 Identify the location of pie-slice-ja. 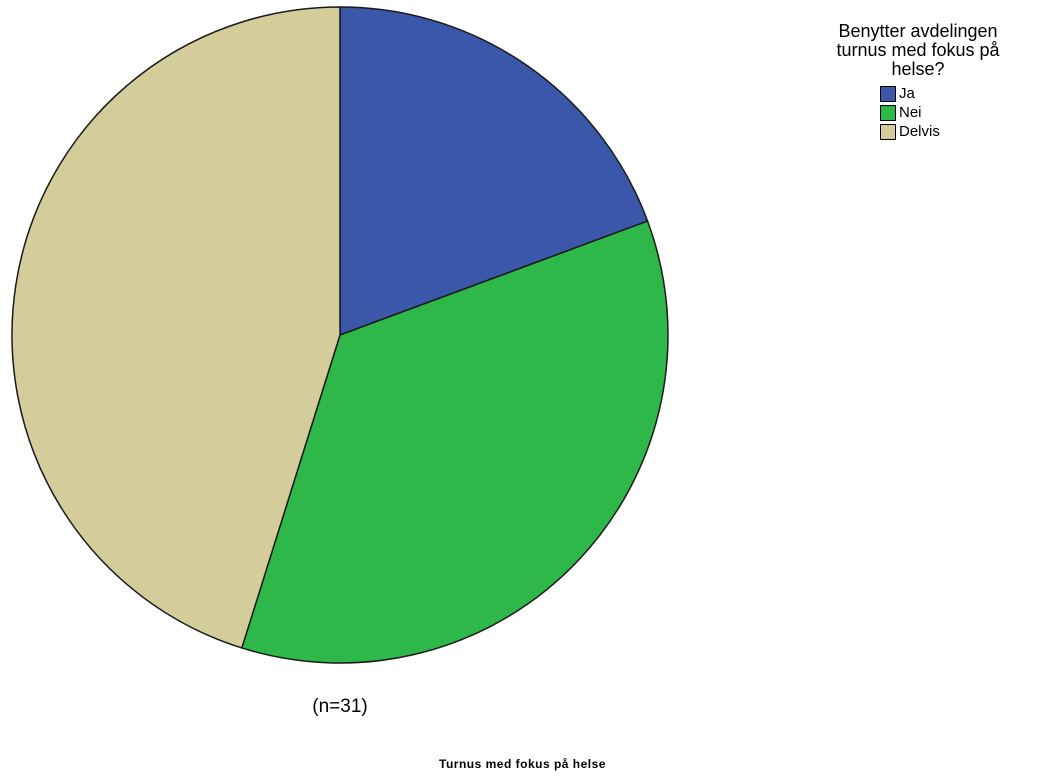
(494, 171).